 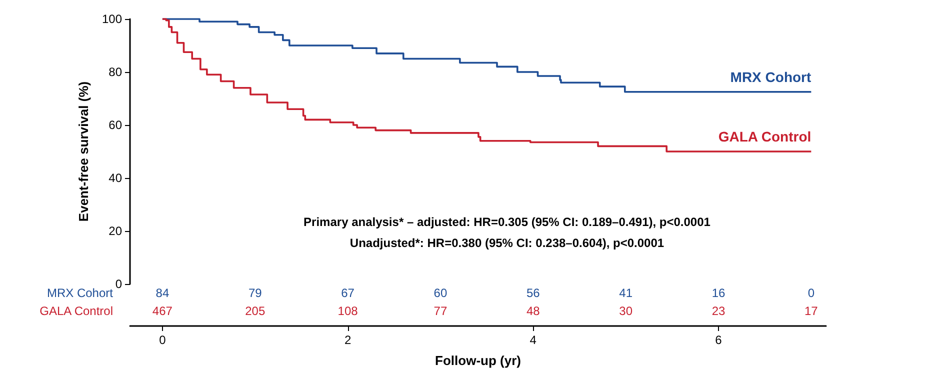 What do you see at coordinates (162, 311) in the screenshot?
I see `text: 467` at bounding box center [162, 311].